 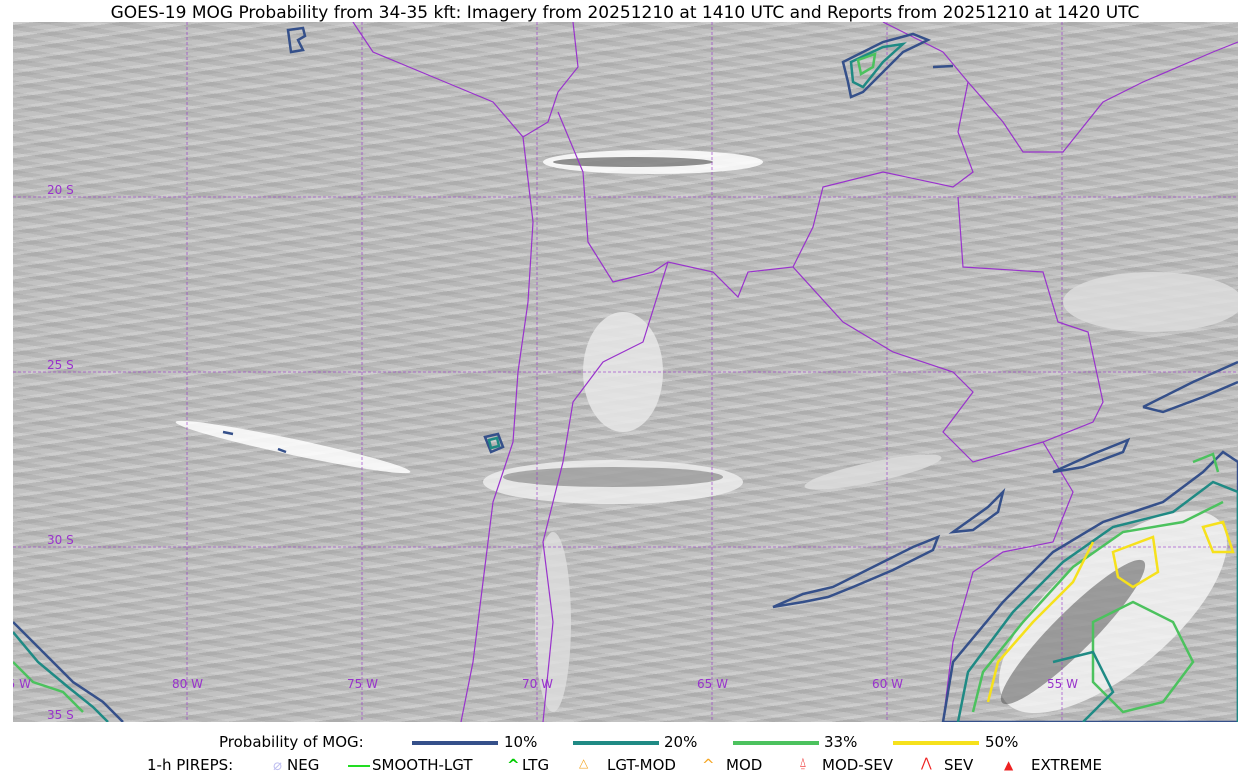 I want to click on pirep-label-smooth-lgt: SMOOTH-LGT, so click(x=422, y=765).